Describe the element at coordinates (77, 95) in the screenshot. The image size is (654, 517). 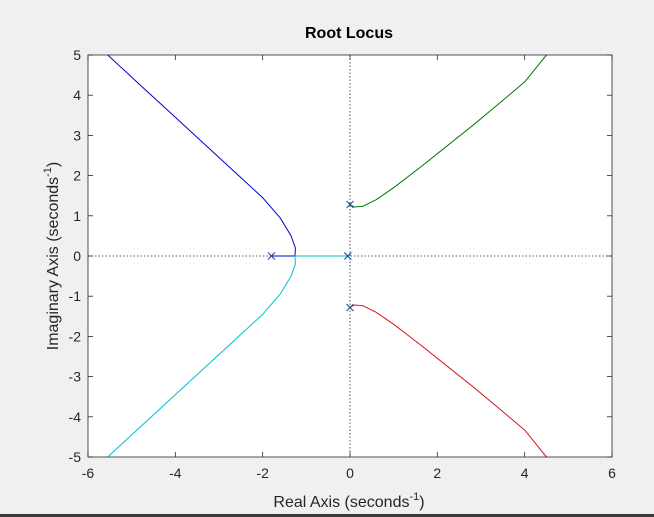
I see `y-tick-label: 4` at that location.